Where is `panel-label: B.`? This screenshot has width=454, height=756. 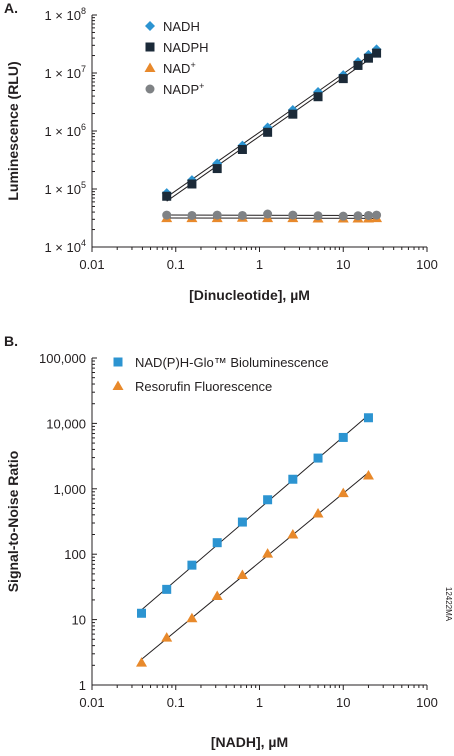
panel-label: B. is located at coordinates (11, 341).